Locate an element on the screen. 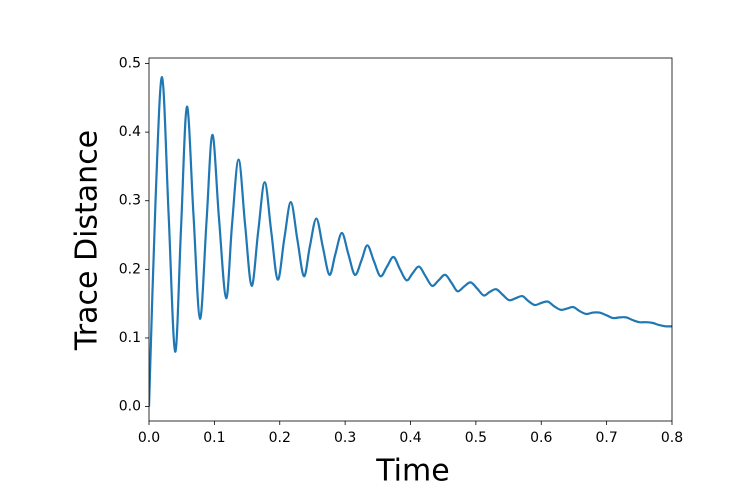  x-tick-label: 0.1 is located at coordinates (214, 438).